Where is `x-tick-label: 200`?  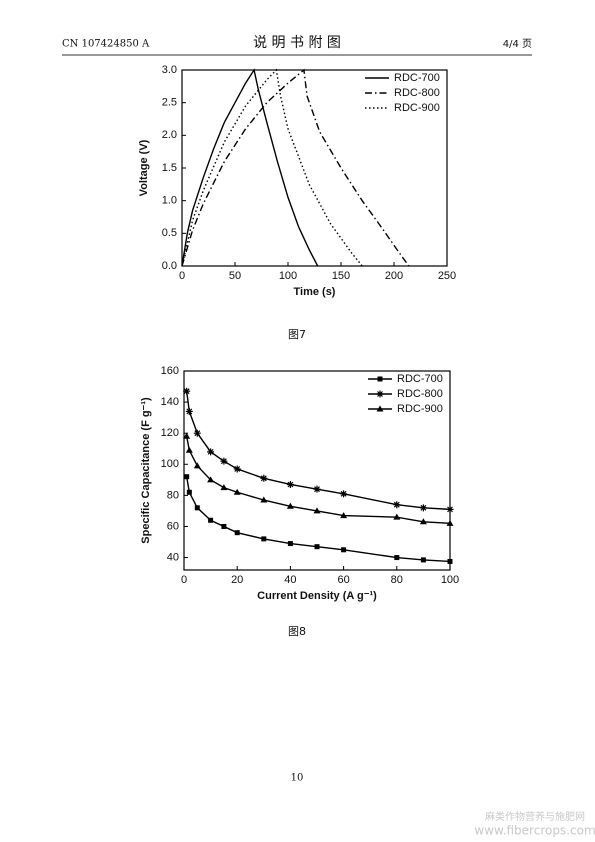 x-tick-label: 200 is located at coordinates (394, 276).